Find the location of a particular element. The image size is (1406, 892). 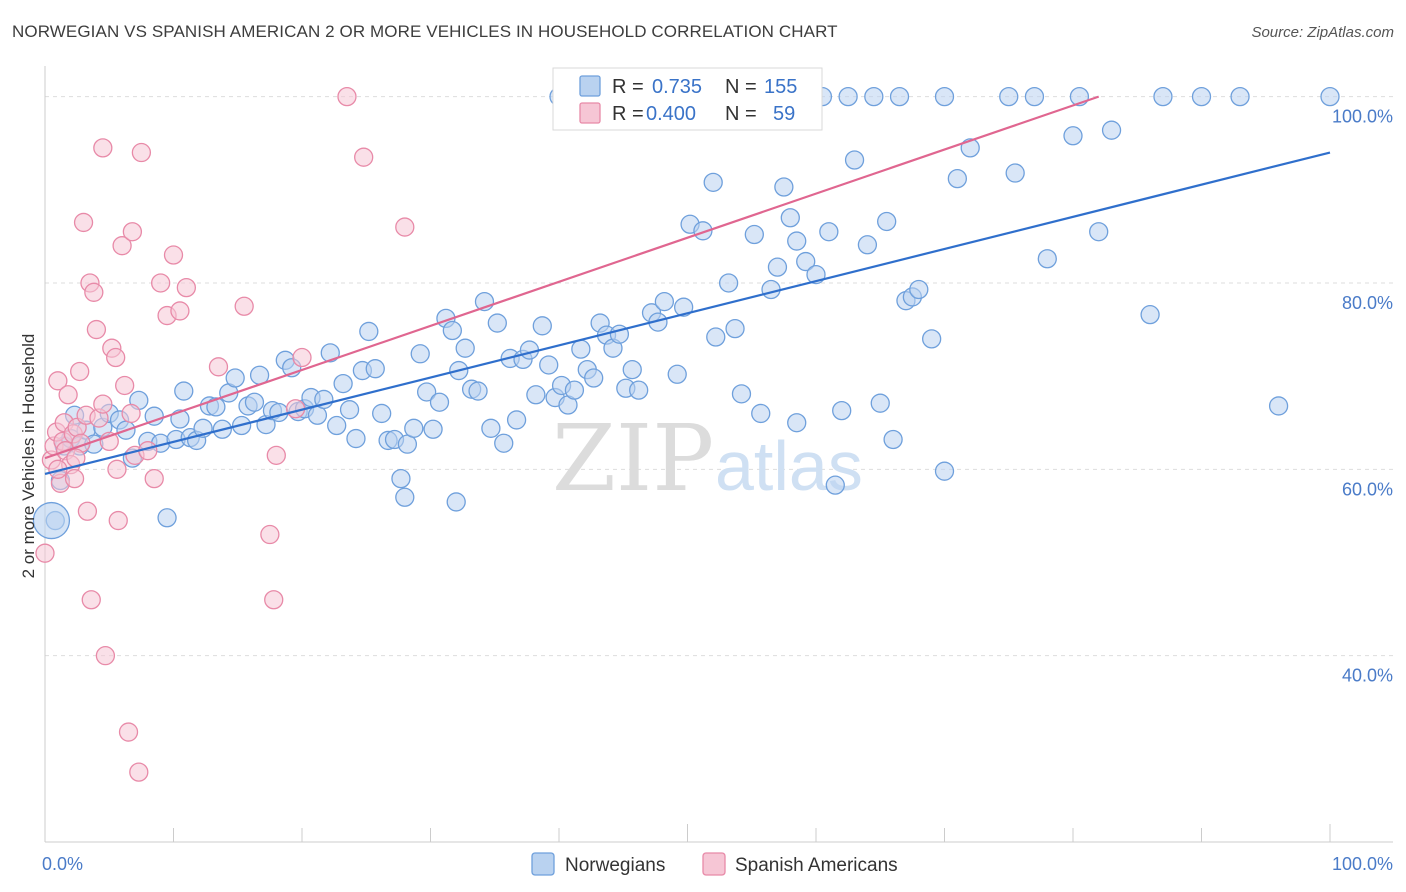

legend-r-label-2: R = is located at coordinates (628, 114).